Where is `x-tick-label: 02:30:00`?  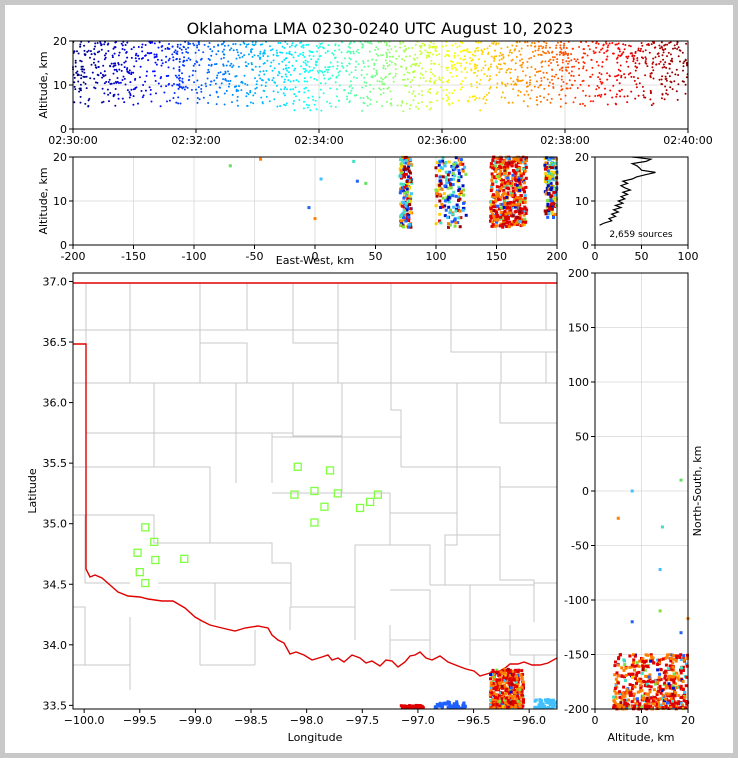
x-tick-label: 02:30:00 is located at coordinates (72, 140).